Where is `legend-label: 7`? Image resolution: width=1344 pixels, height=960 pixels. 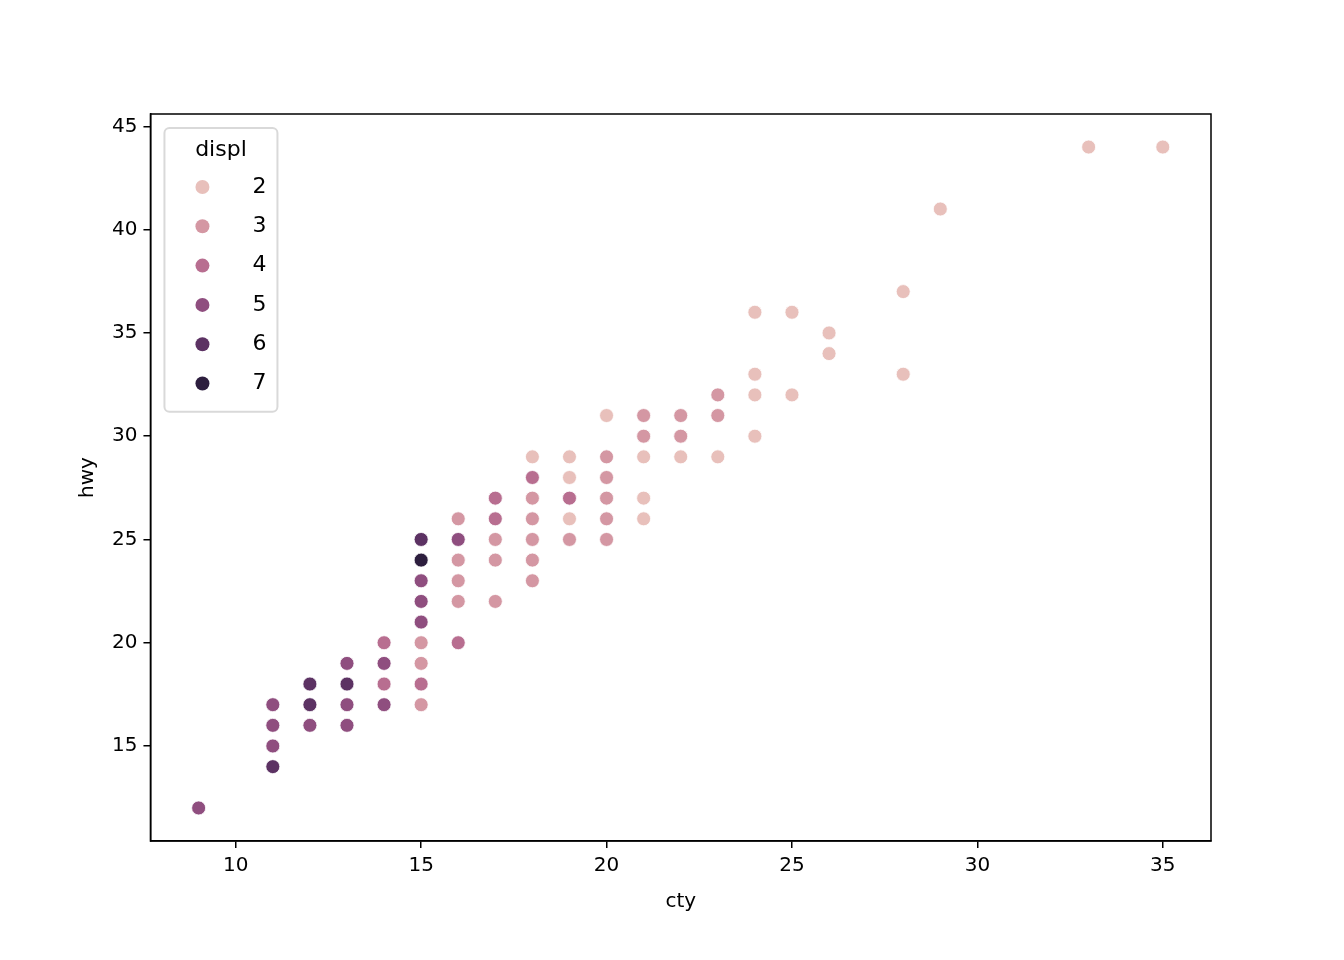 legend-label: 7 is located at coordinates (259, 382).